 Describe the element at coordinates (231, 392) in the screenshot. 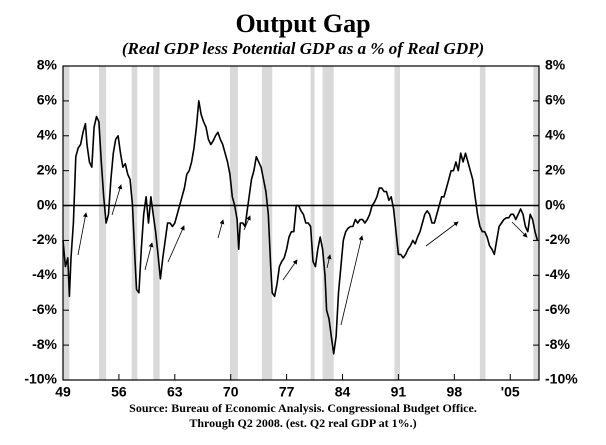

I see `x-tick-label: 70` at that location.